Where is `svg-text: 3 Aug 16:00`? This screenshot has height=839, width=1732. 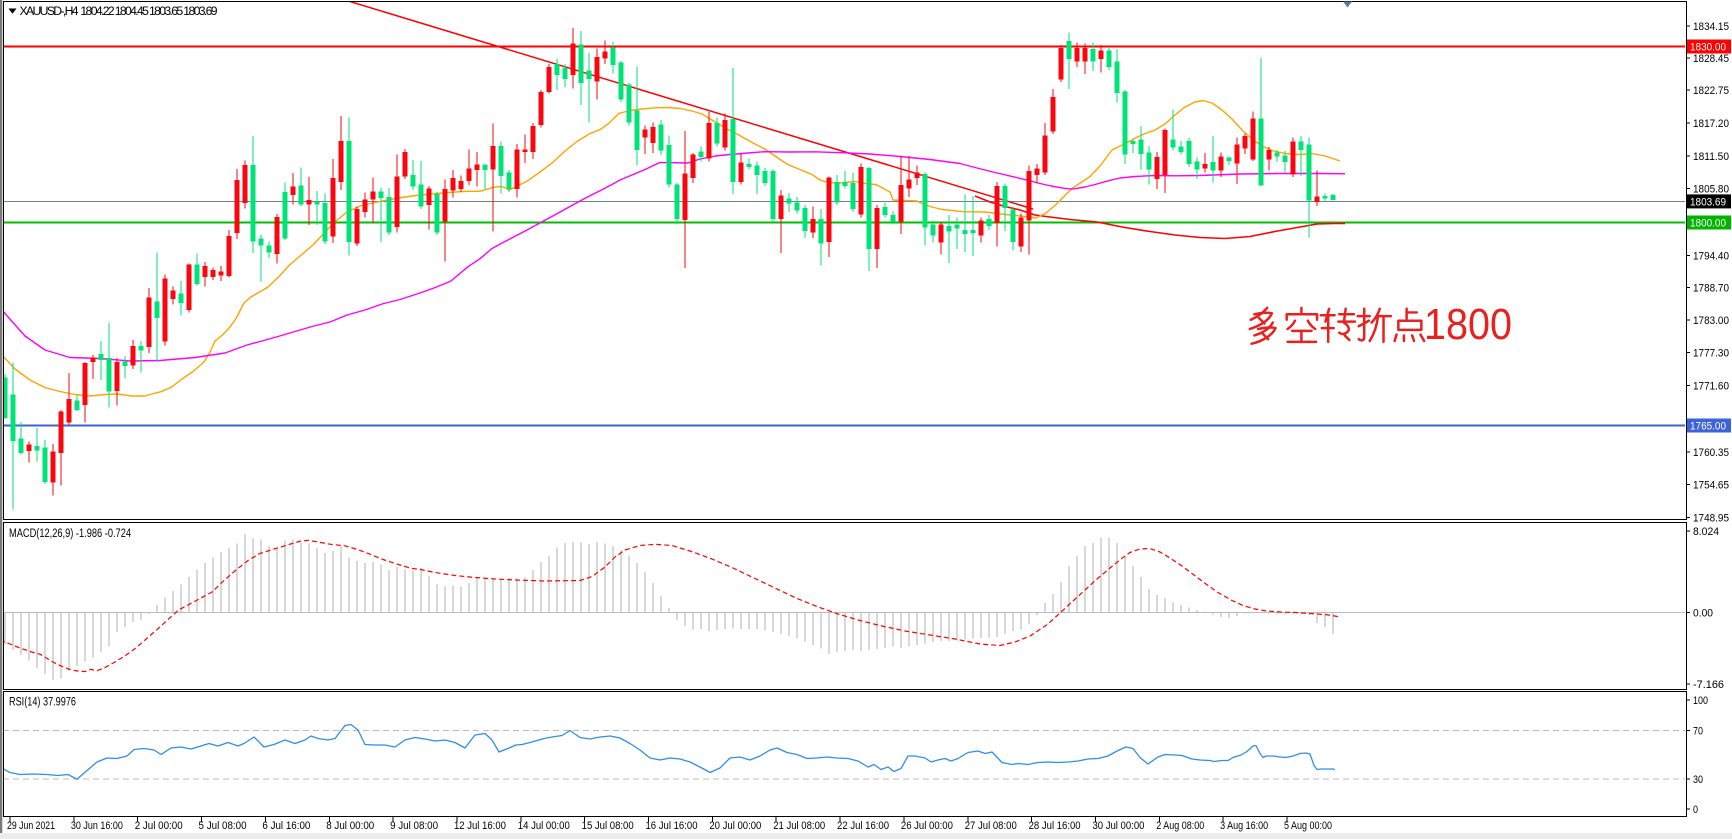
svg-text: 3 Aug 16:00 is located at coordinates (1244, 826).